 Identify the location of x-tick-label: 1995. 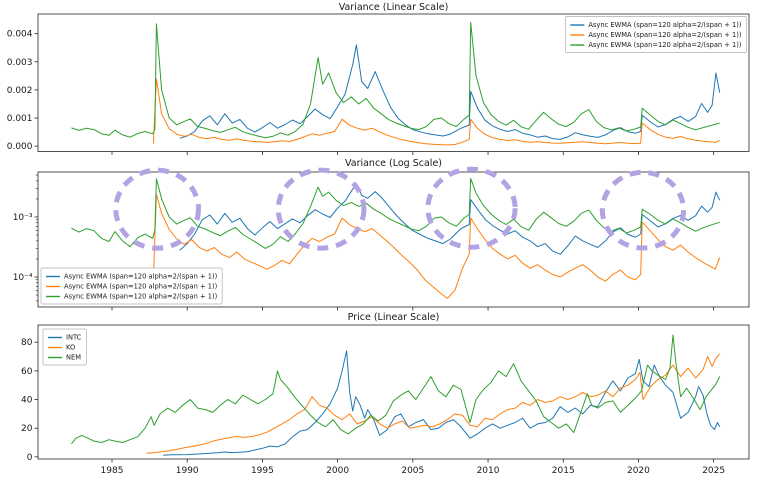
(262, 471).